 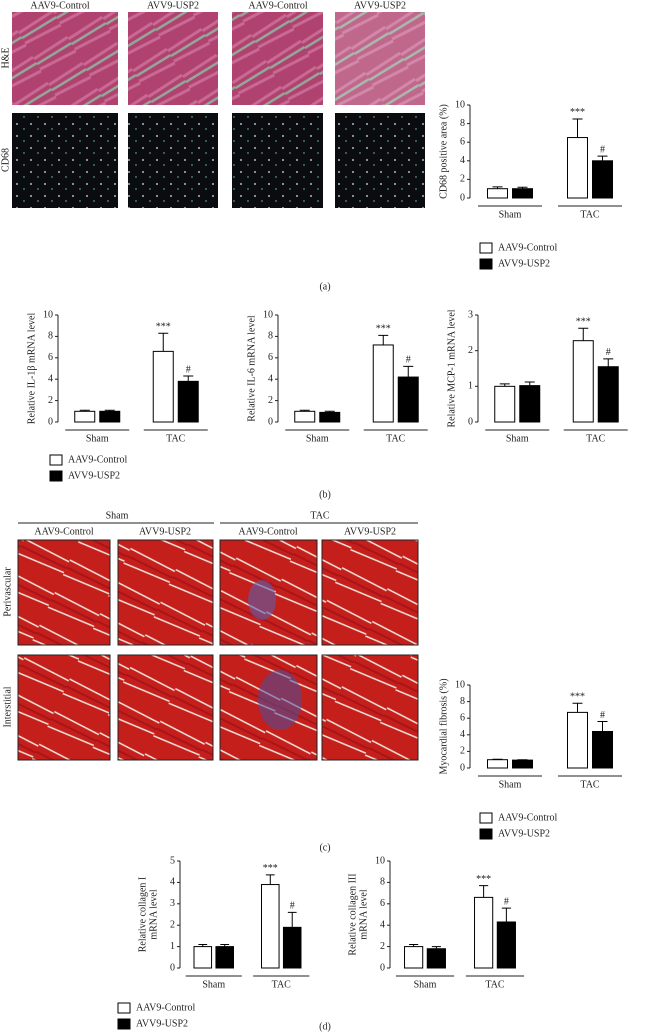 What do you see at coordinates (324, 847) in the screenshot?
I see `panel-label: (c)` at bounding box center [324, 847].